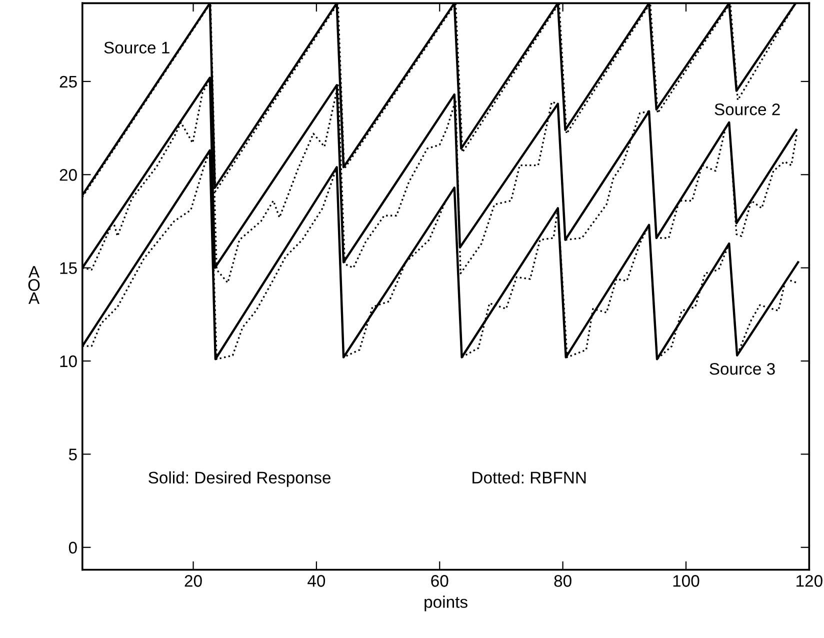 This screenshot has height=638, width=824. Describe the element at coordinates (137, 48) in the screenshot. I see `annotation: Source 1` at that location.